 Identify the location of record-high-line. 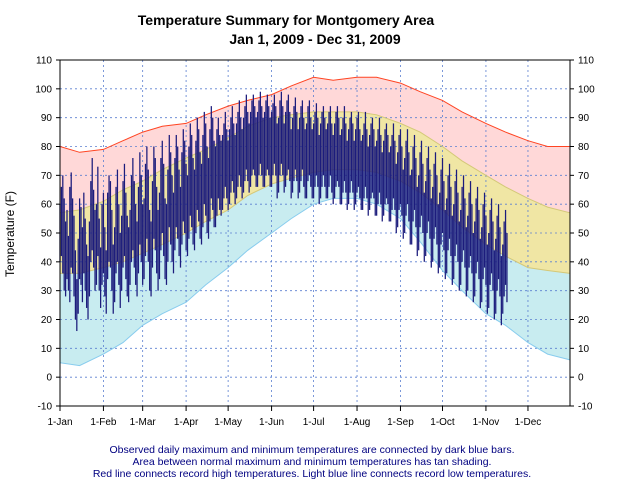
(314, 114).